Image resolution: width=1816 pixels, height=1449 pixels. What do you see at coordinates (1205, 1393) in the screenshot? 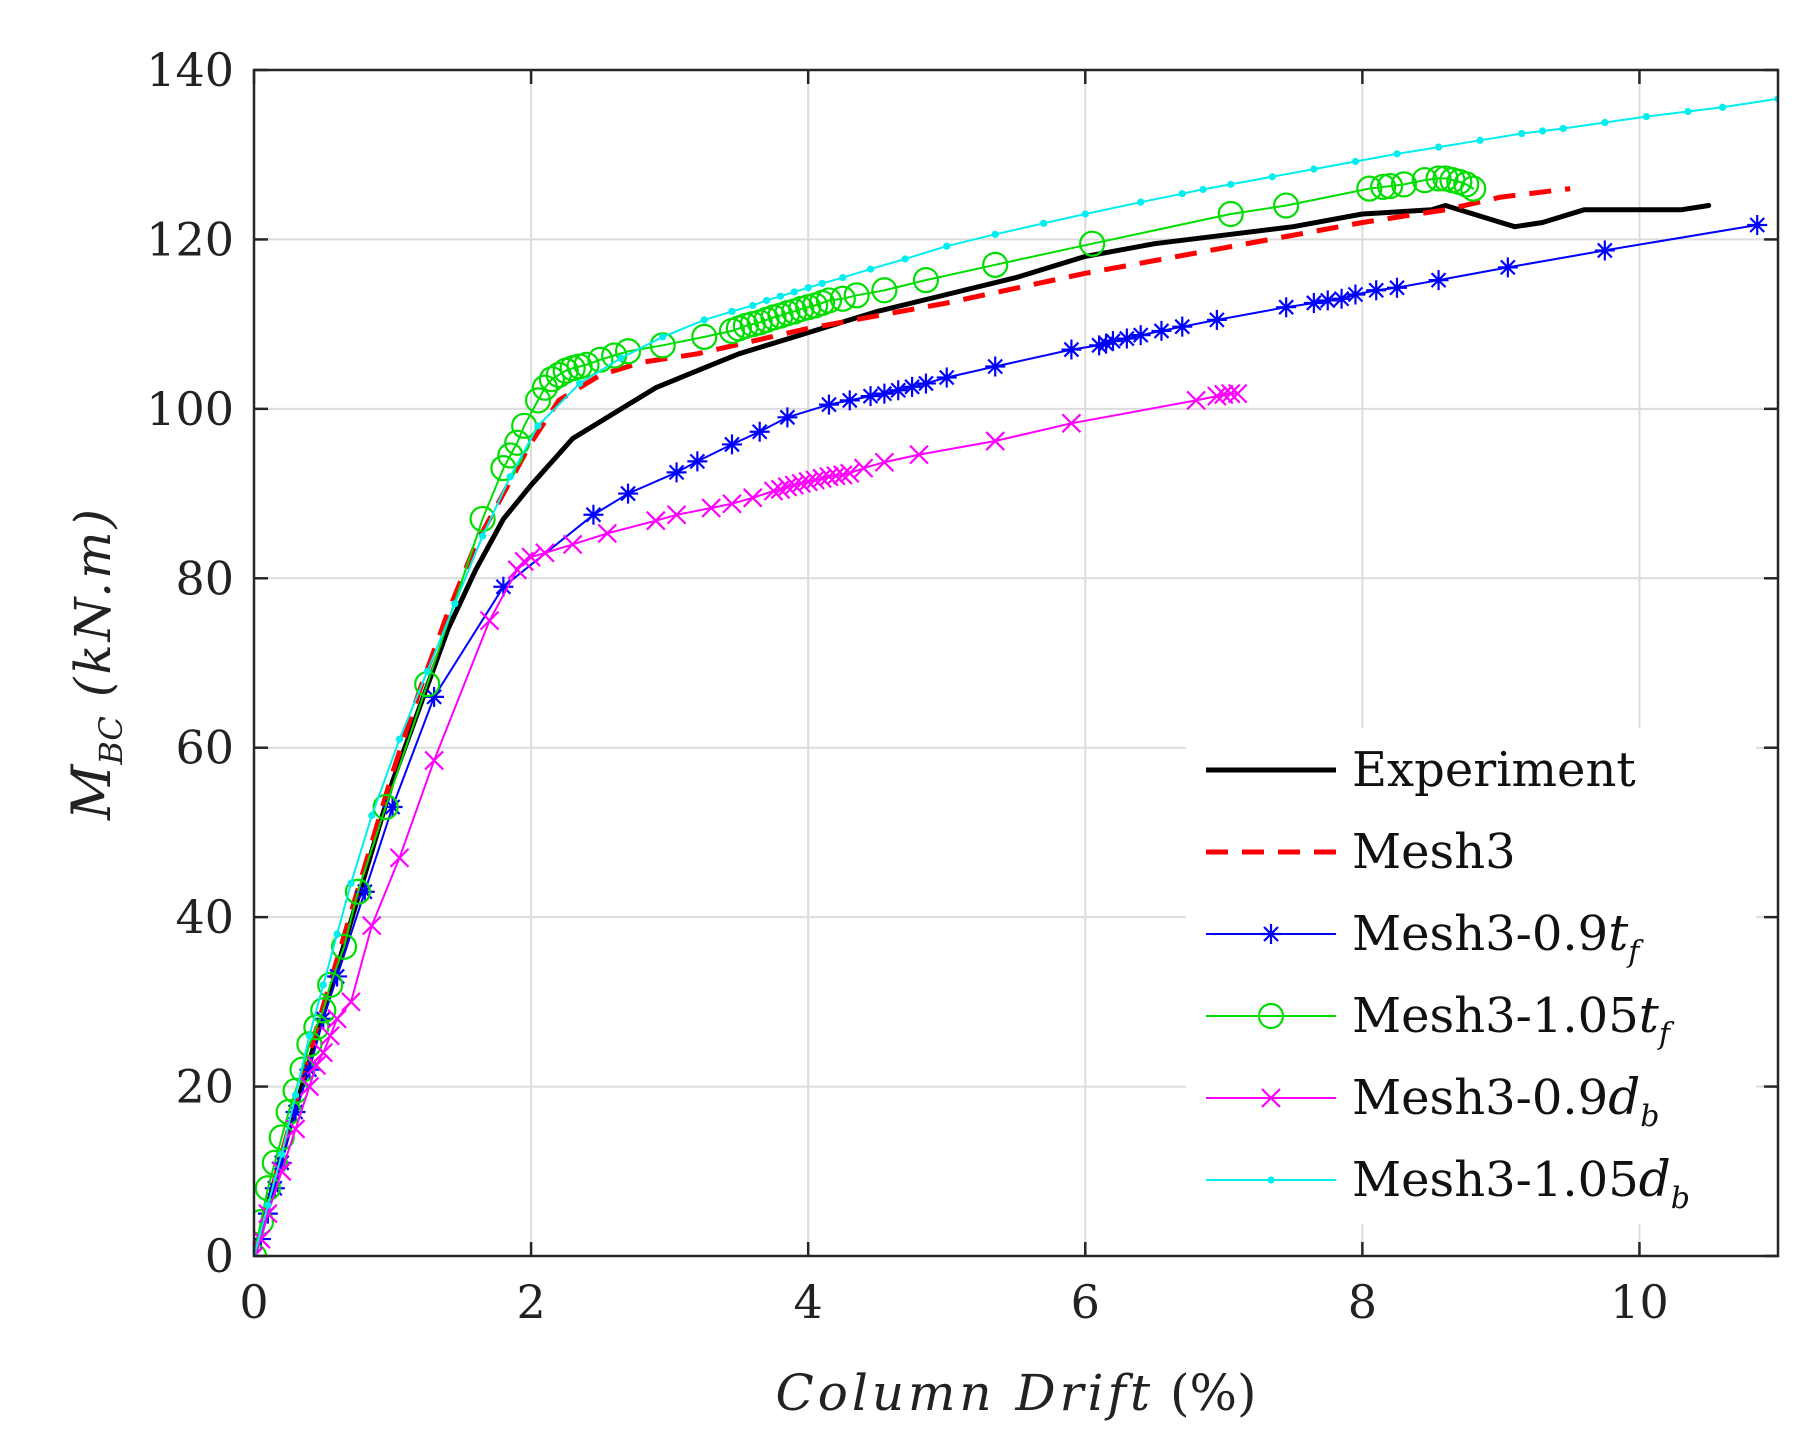
I see `x-axis-label-unit: (%)` at bounding box center [1205, 1393].